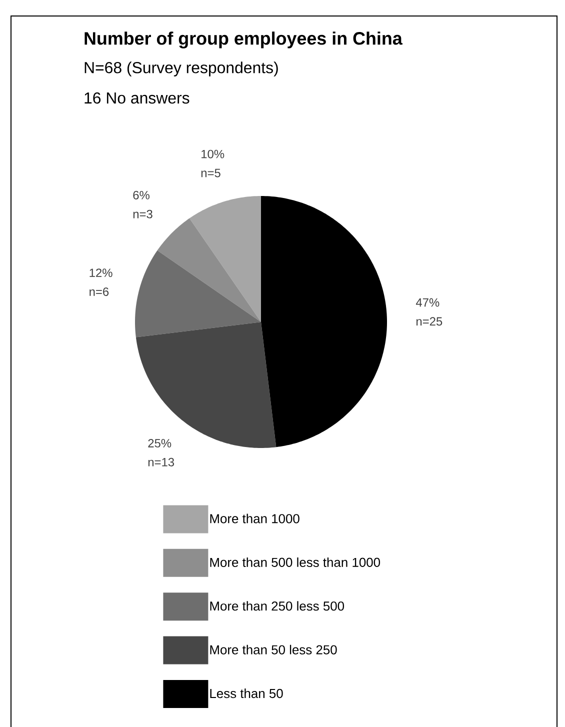 The image size is (565, 727). What do you see at coordinates (161, 452) in the screenshot?
I see `data-label: 25% n=13` at bounding box center [161, 452].